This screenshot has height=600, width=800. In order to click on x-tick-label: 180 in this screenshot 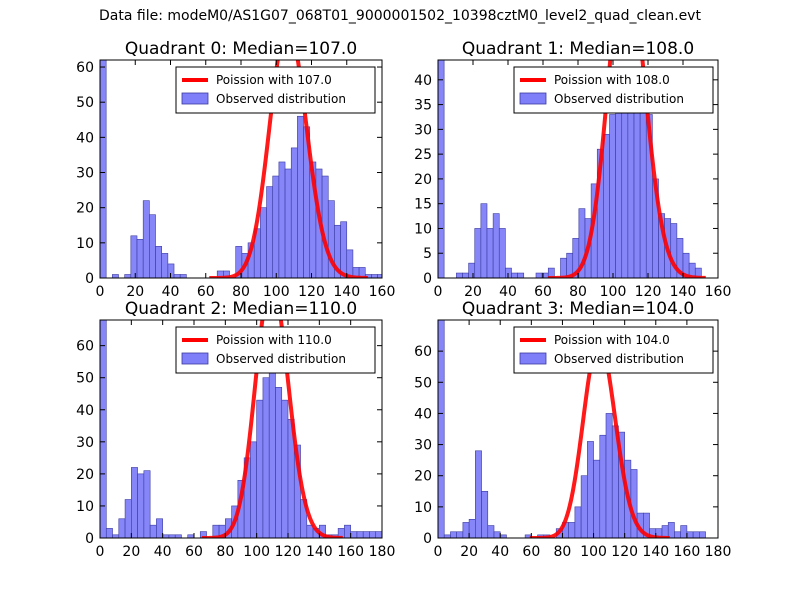, I will do `click(718, 552)`.